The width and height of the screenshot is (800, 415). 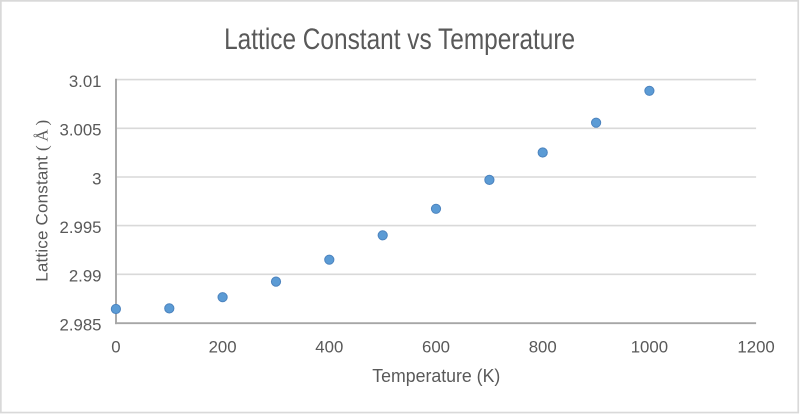 What do you see at coordinates (223, 347) in the screenshot?
I see `svg-text: 200` at bounding box center [223, 347].